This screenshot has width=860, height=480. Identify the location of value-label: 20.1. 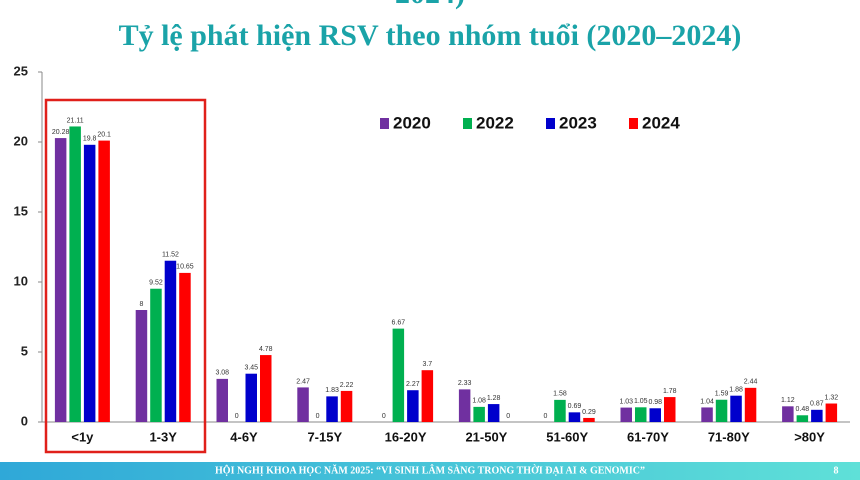
(104, 134).